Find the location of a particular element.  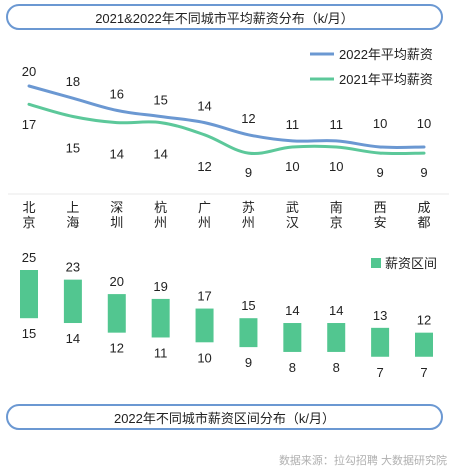

bar-low-label-7: 8 is located at coordinates (336, 367).